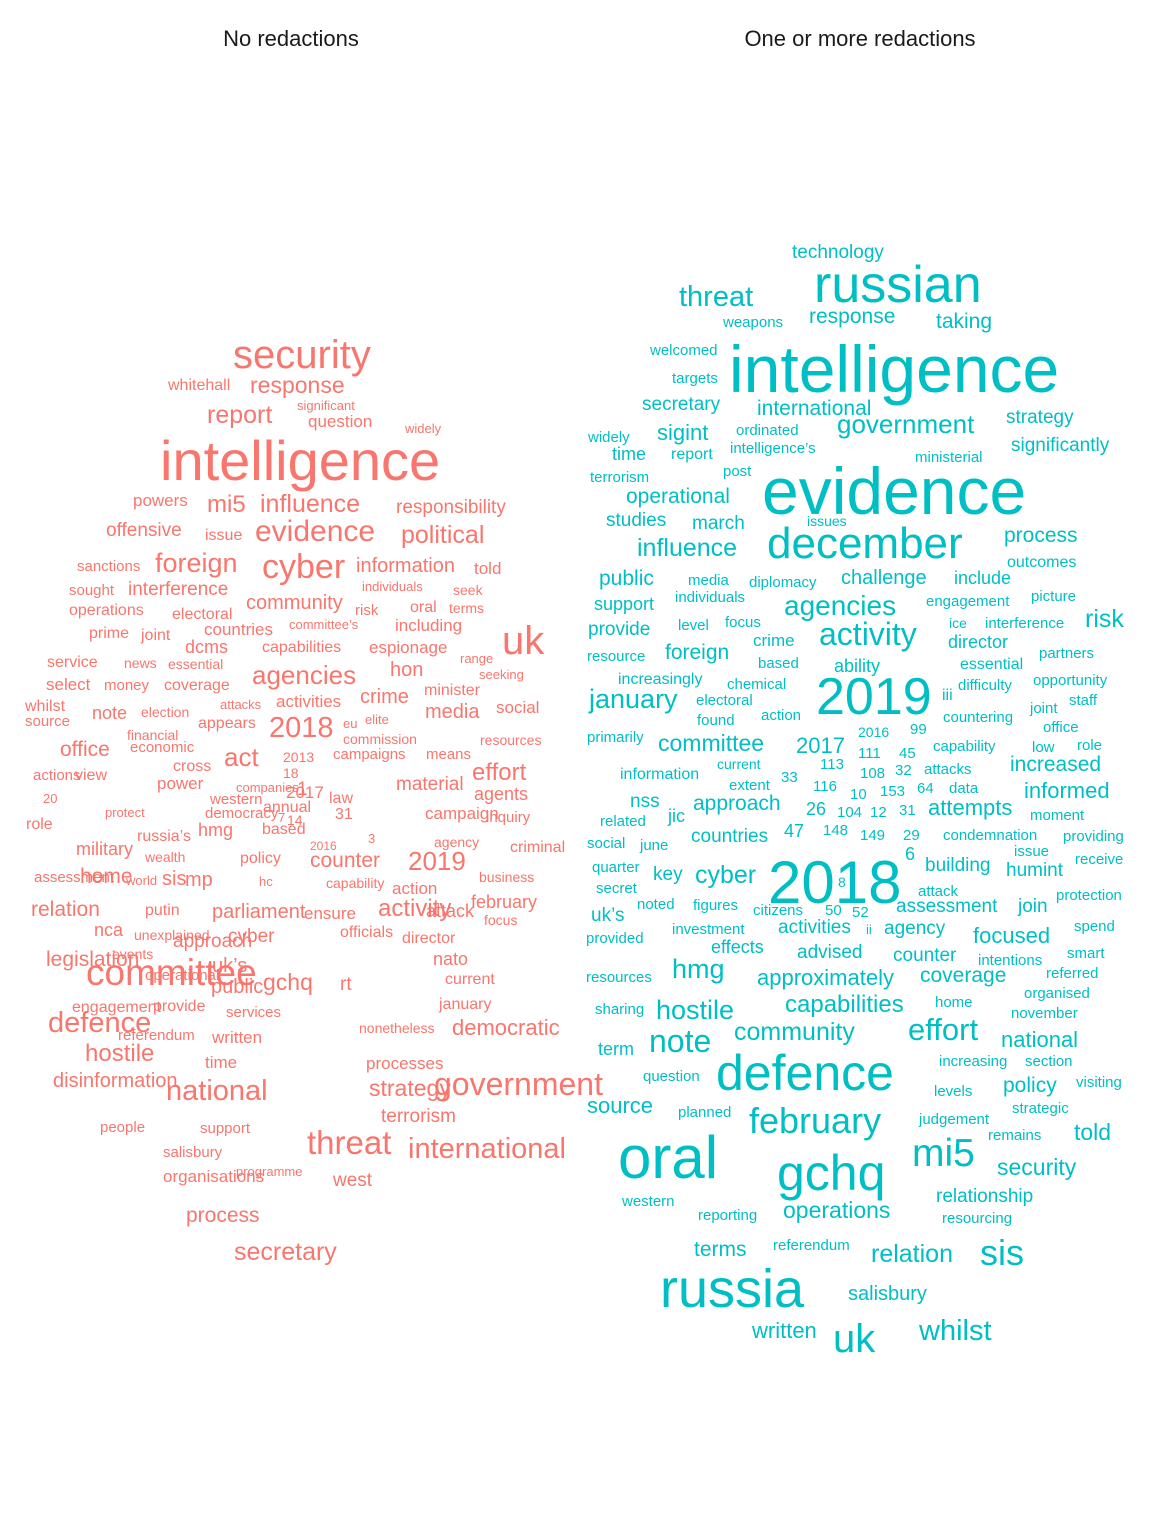 This screenshot has height=1536, width=1152. I want to click on cloud-word: 2019, so click(874, 697).